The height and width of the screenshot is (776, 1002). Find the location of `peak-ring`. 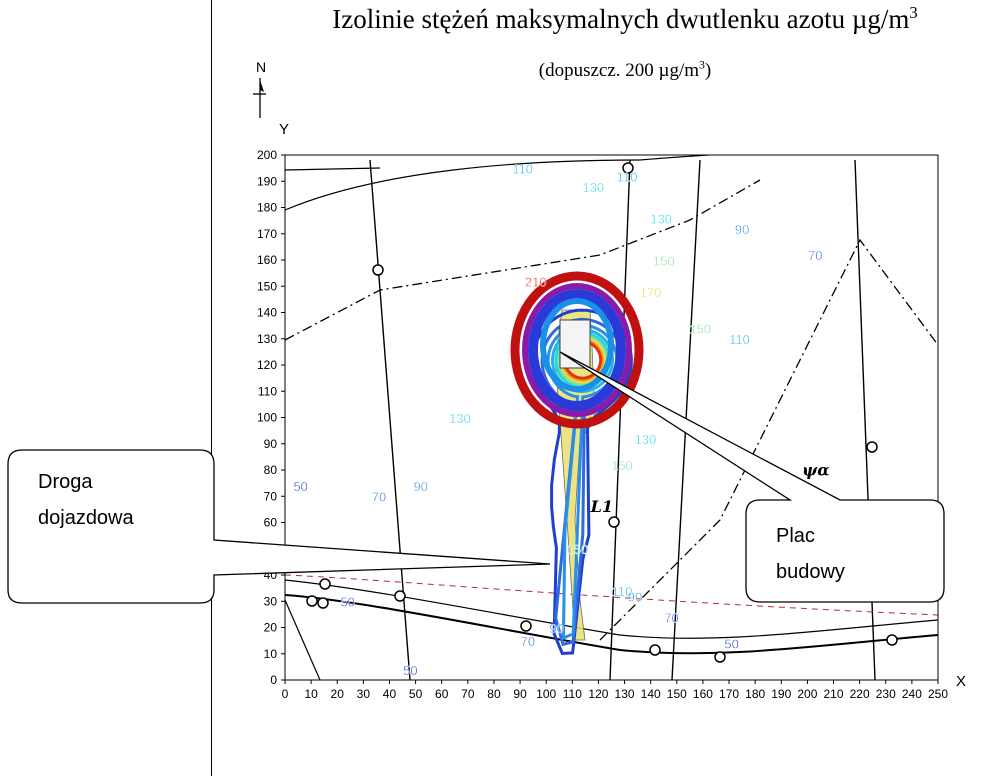

peak-ring is located at coordinates (577, 350).